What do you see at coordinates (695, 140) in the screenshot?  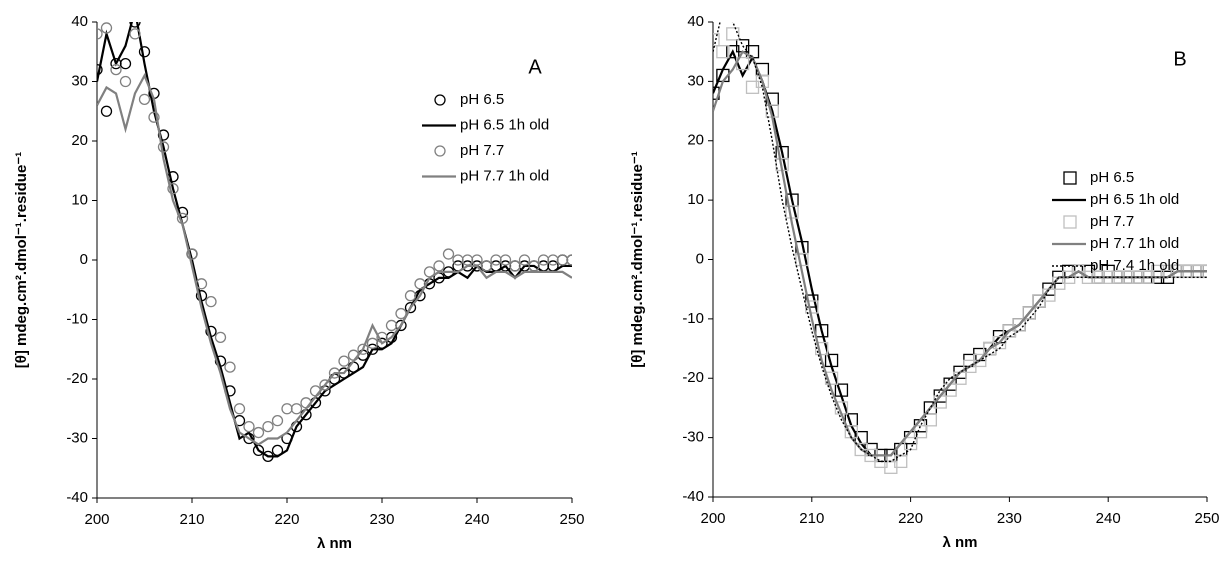 I see `y-tick-label: 20` at bounding box center [695, 140].